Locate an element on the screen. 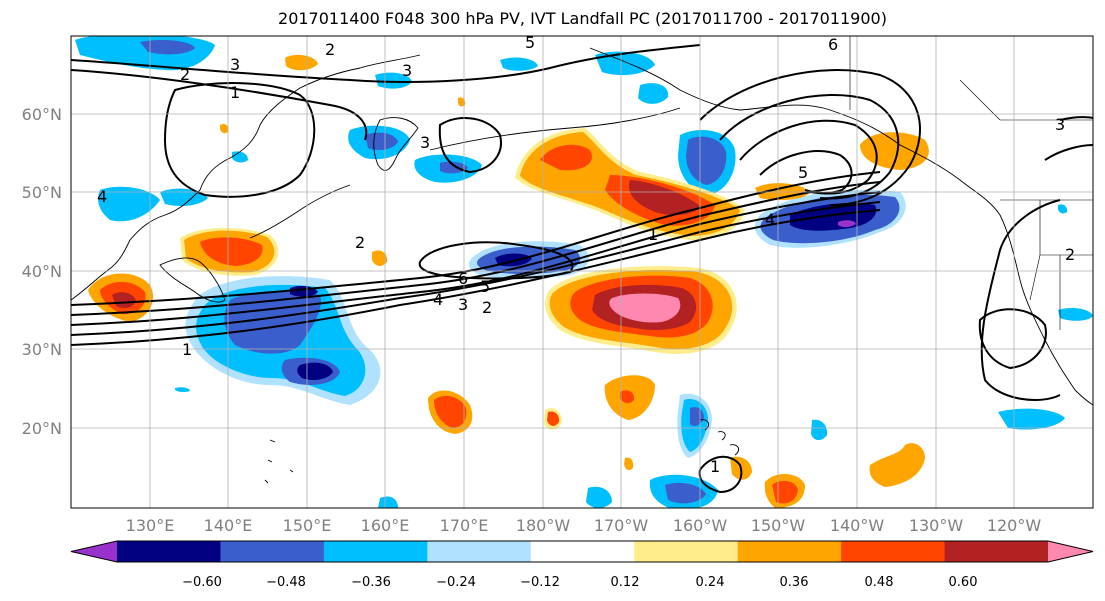 This screenshot has width=1105, height=601. colorbar-outline is located at coordinates (582, 551).